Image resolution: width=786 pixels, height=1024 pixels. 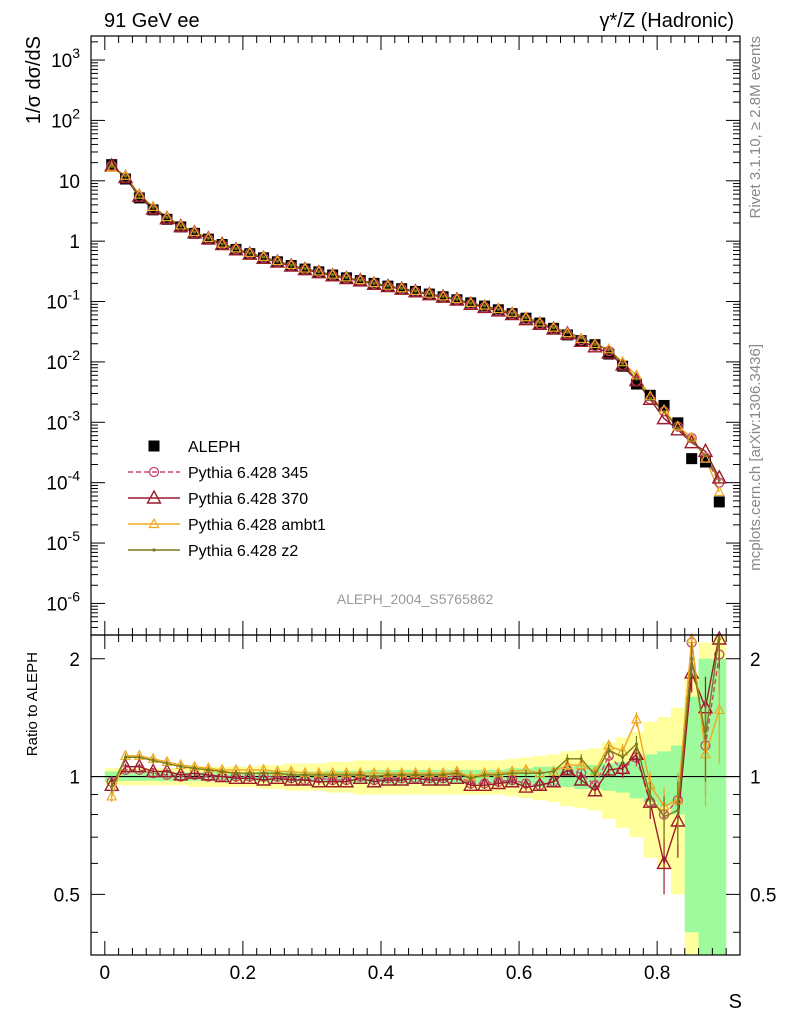 I want to click on bottom-y-axis-title: Ratio to ALEPH, so click(x=32, y=704).